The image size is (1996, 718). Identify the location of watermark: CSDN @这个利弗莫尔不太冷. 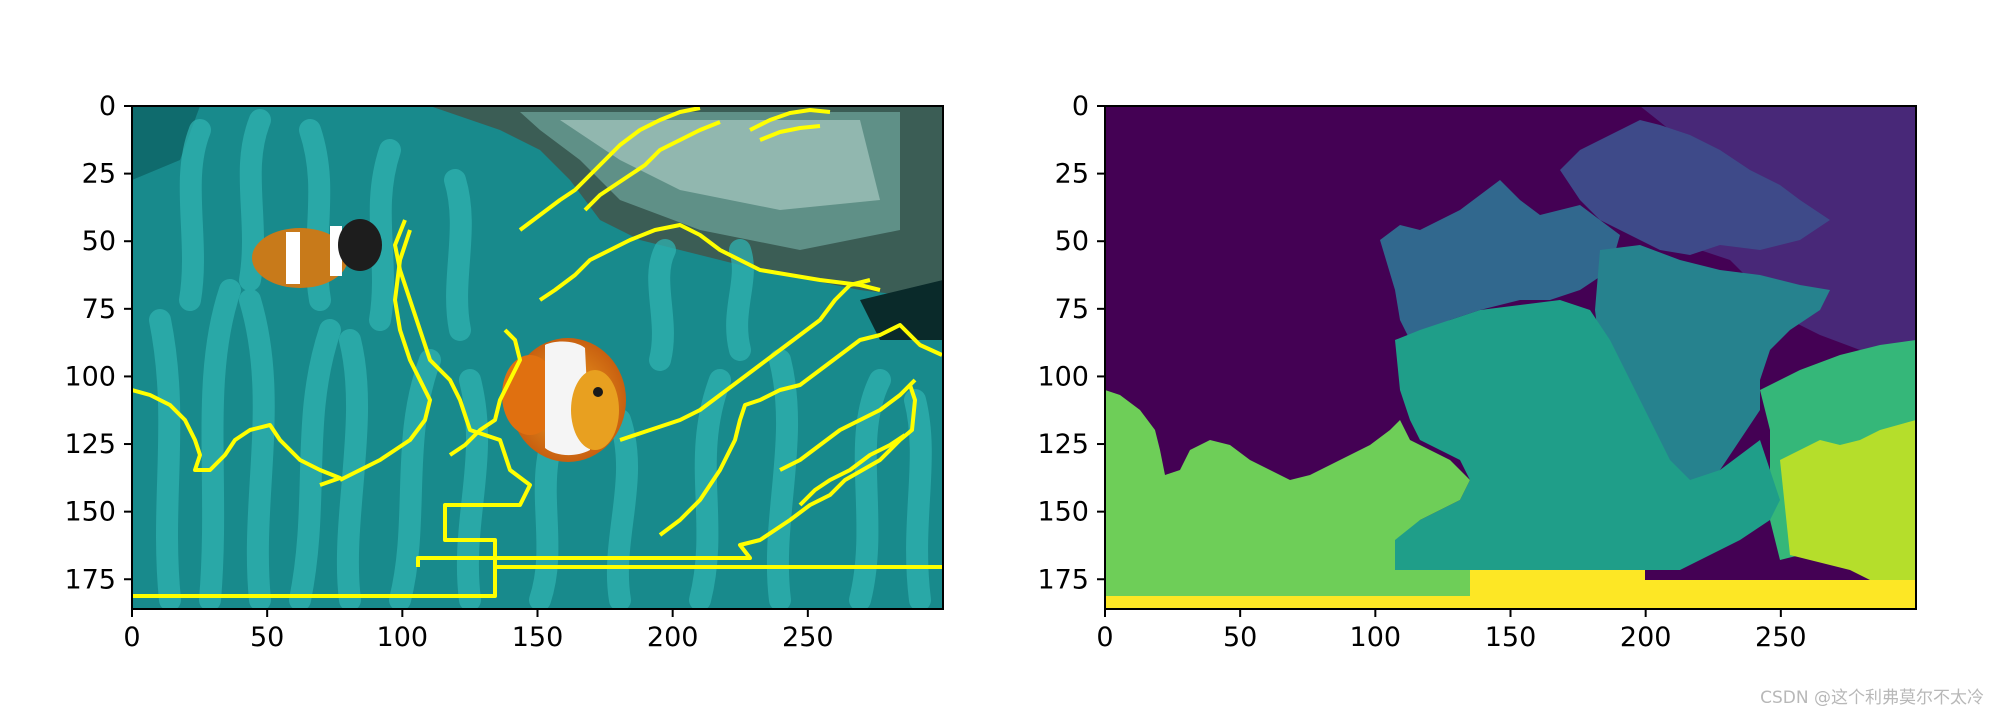
(1872, 698).